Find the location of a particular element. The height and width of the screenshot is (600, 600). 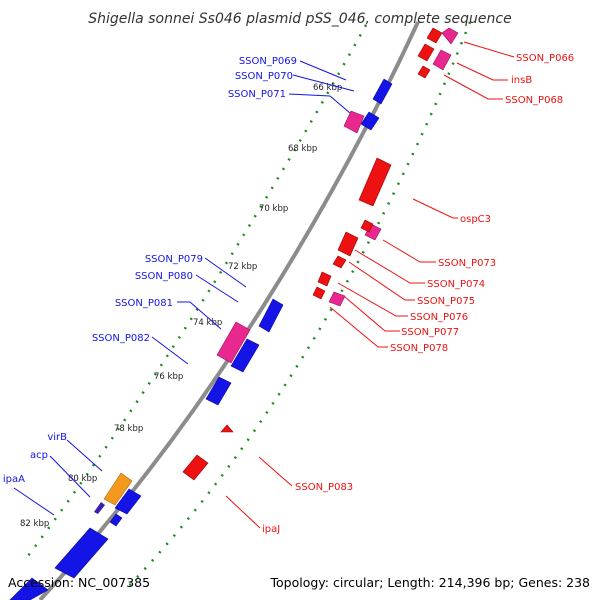

gene-label-right: SSON_P083 is located at coordinates (324, 487).